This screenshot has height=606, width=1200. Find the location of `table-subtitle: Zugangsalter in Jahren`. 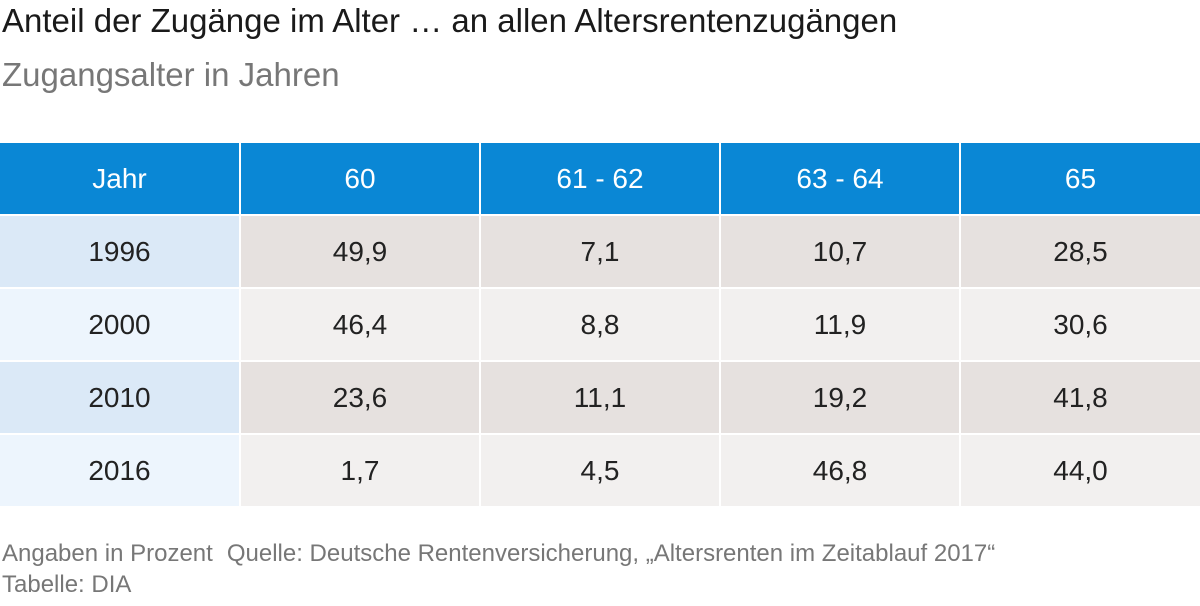

table-subtitle: Zugangsalter in Jahren is located at coordinates (171, 74).